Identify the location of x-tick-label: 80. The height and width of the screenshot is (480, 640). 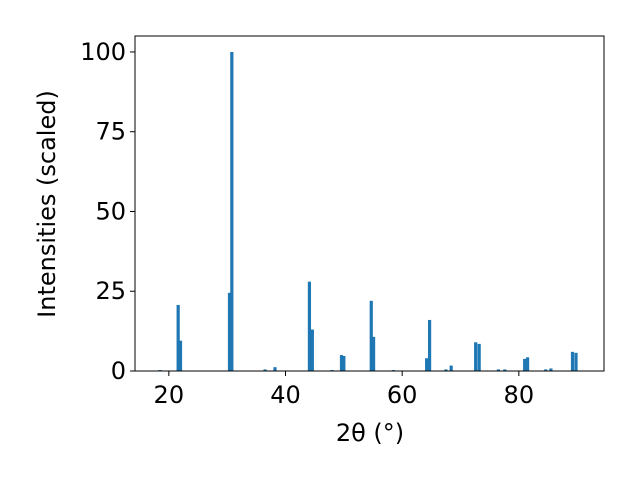
(519, 395).